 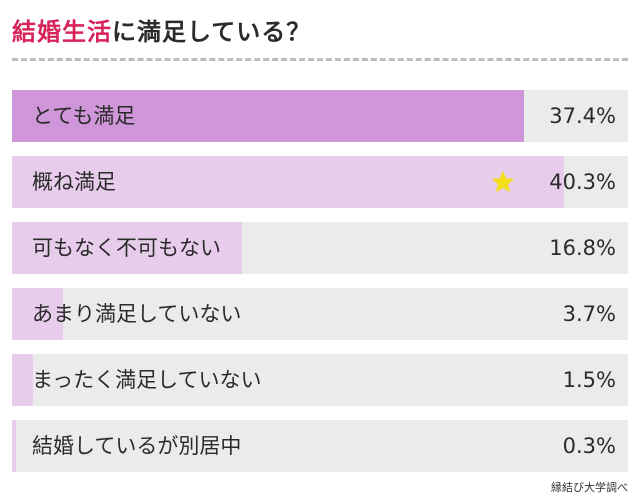 I want to click on bar-value-label: 1.5%, so click(x=589, y=380).